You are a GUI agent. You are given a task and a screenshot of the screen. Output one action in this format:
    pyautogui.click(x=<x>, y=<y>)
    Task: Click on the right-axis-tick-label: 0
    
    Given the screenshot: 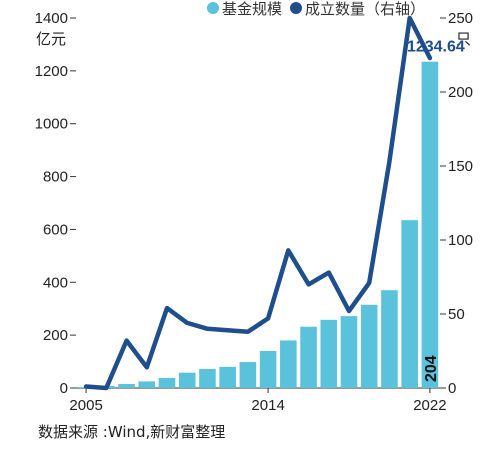 What is the action you would take?
    pyautogui.click(x=452, y=388)
    